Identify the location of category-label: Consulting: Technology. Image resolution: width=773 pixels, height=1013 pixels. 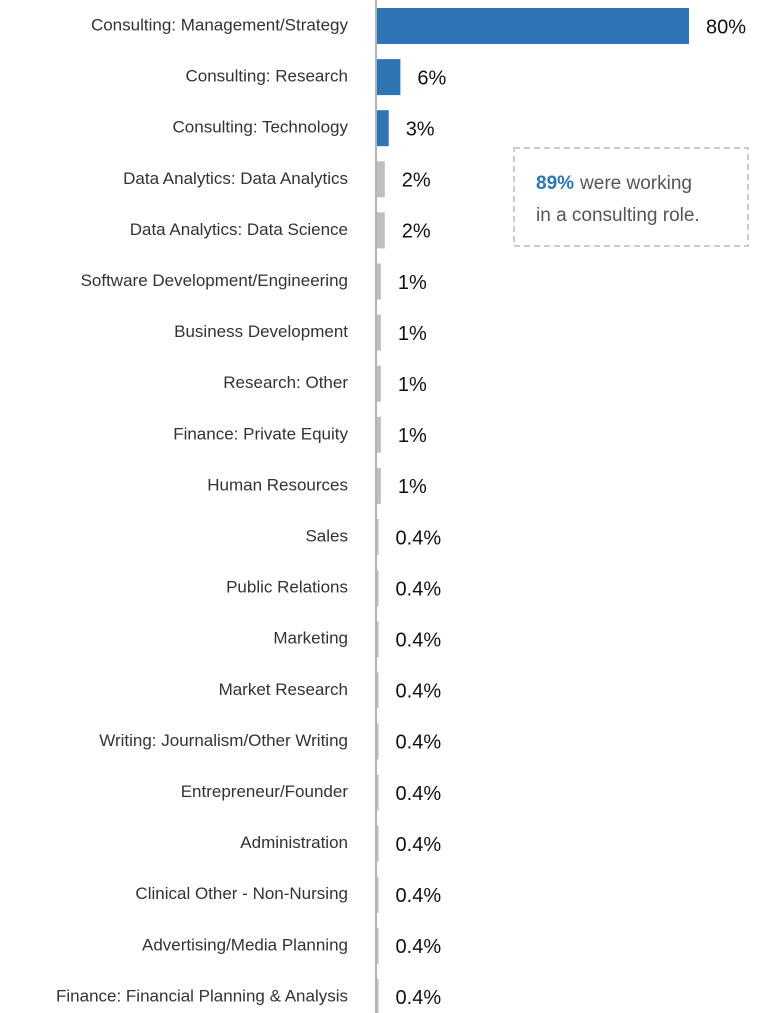
(261, 127).